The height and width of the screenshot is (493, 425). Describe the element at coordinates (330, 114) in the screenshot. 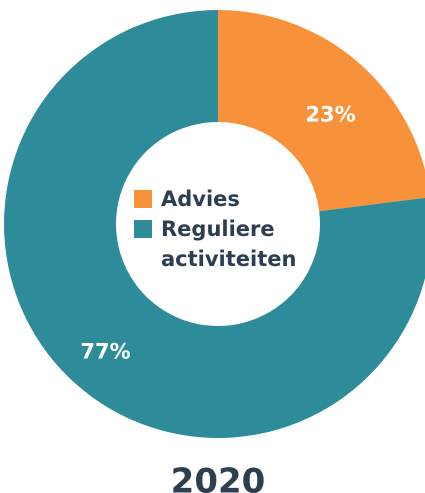

I see `data-label: 23%` at that location.